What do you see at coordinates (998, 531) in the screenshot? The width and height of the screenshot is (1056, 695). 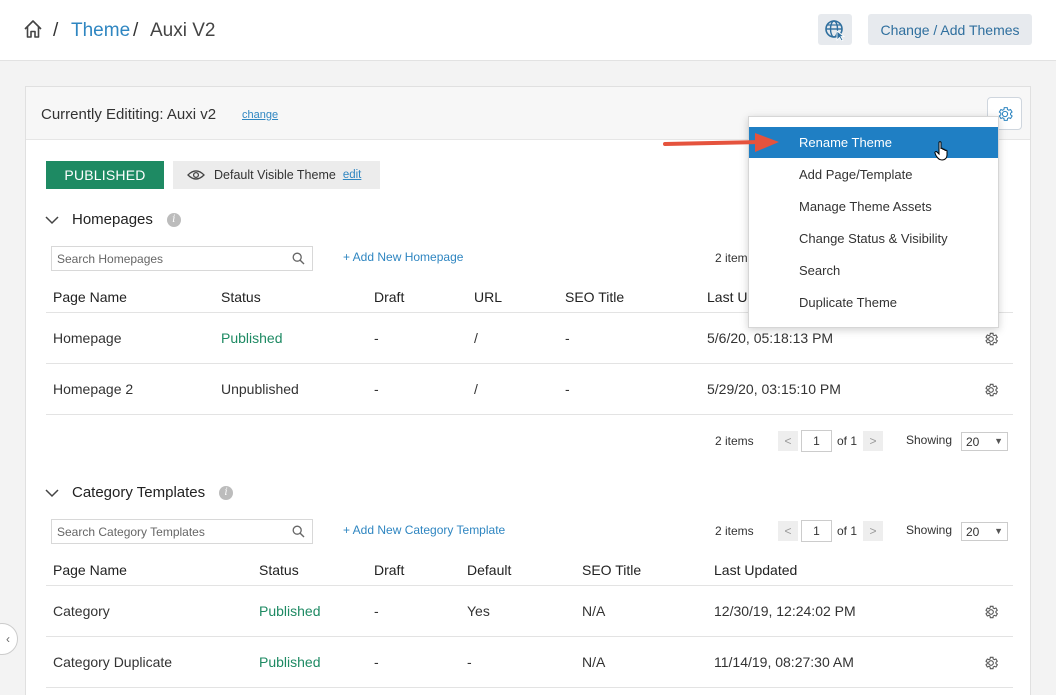 I see `caret-down-icon: ▼` at bounding box center [998, 531].